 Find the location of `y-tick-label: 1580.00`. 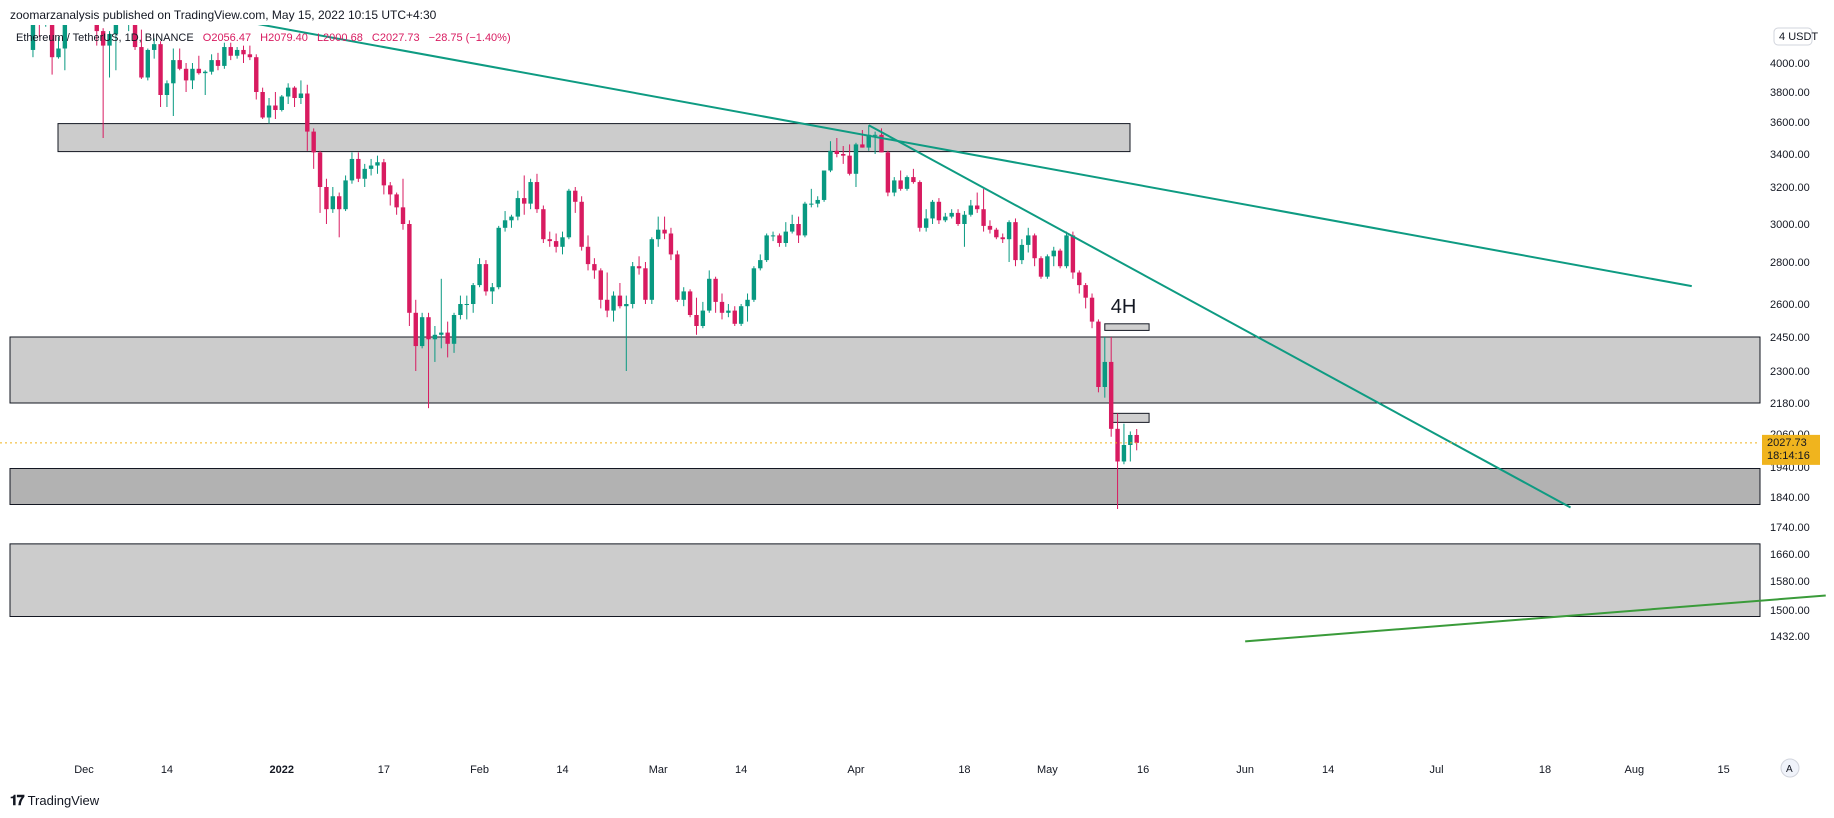

y-tick-label: 1580.00 is located at coordinates (1790, 582).